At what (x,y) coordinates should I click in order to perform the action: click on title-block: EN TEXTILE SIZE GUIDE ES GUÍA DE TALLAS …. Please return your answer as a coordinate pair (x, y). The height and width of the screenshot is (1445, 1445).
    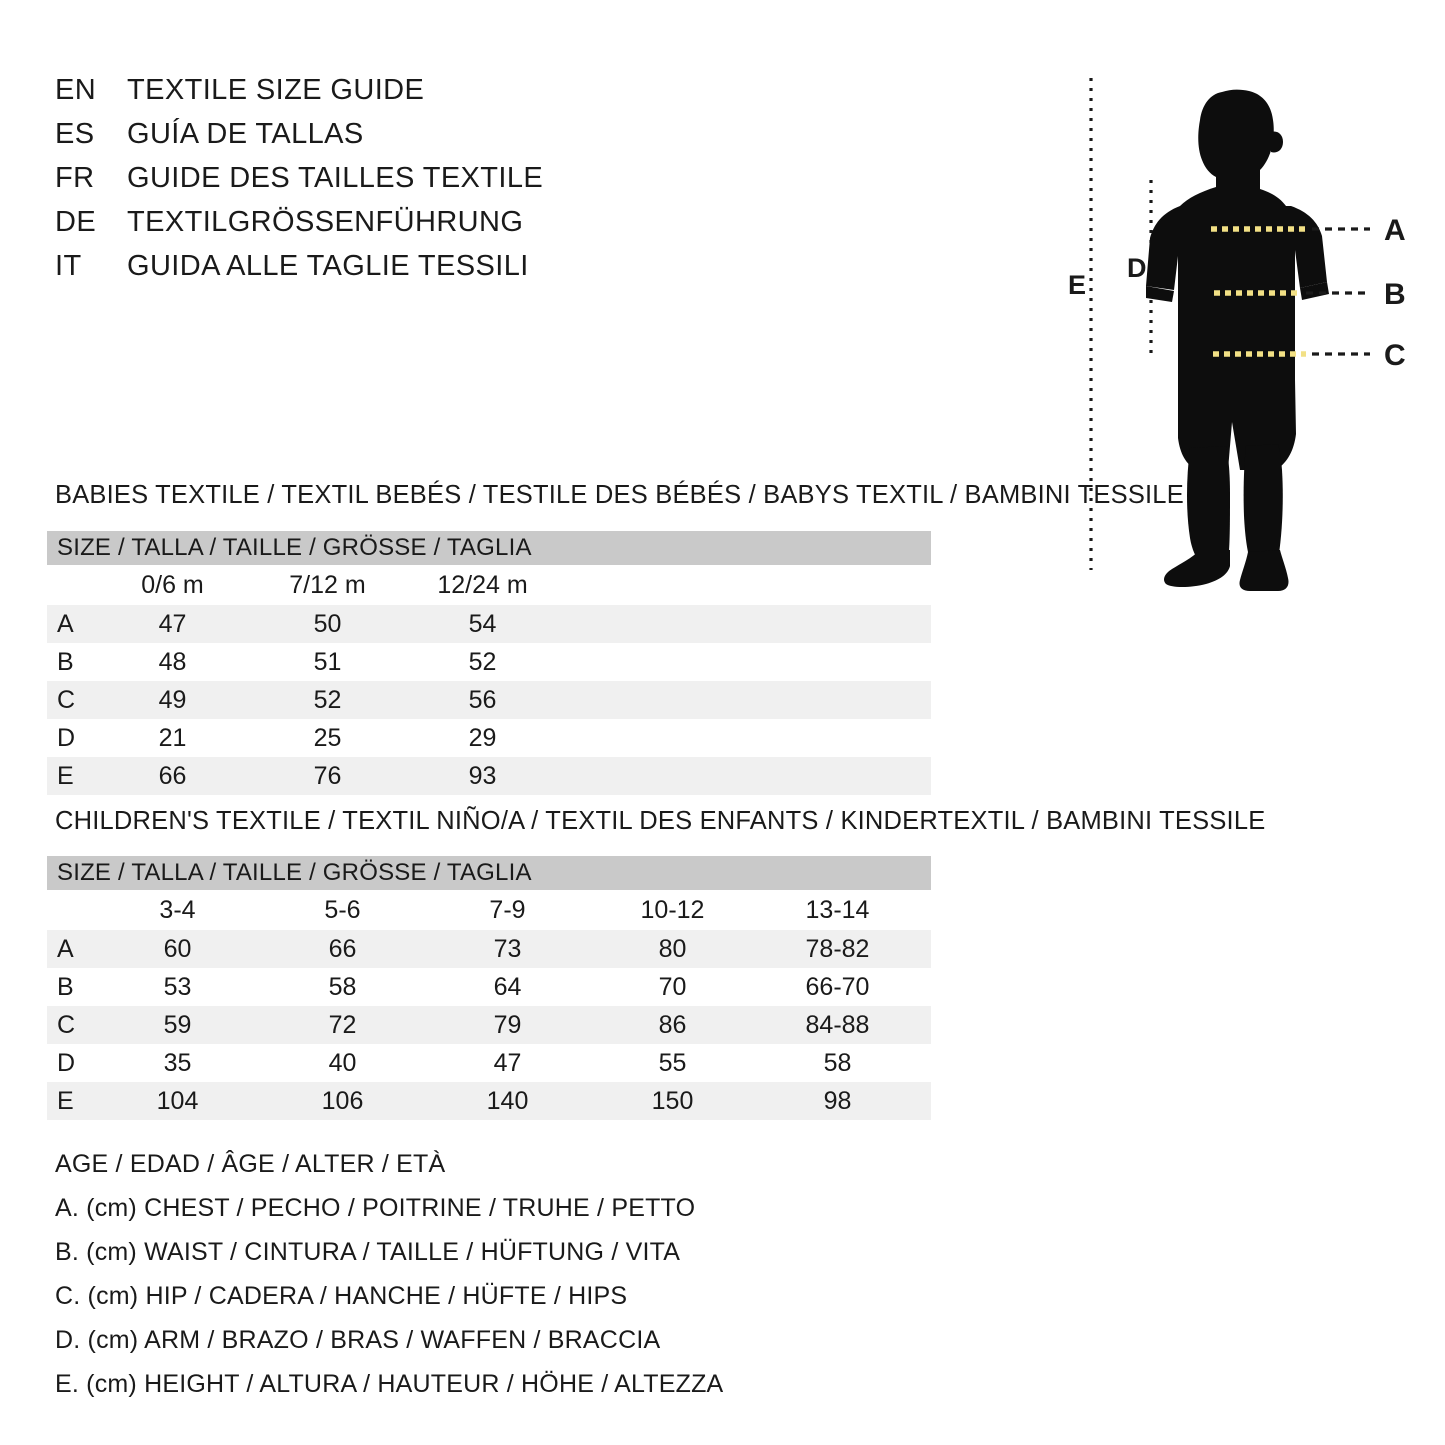
    Looking at the image, I should click on (365, 184).